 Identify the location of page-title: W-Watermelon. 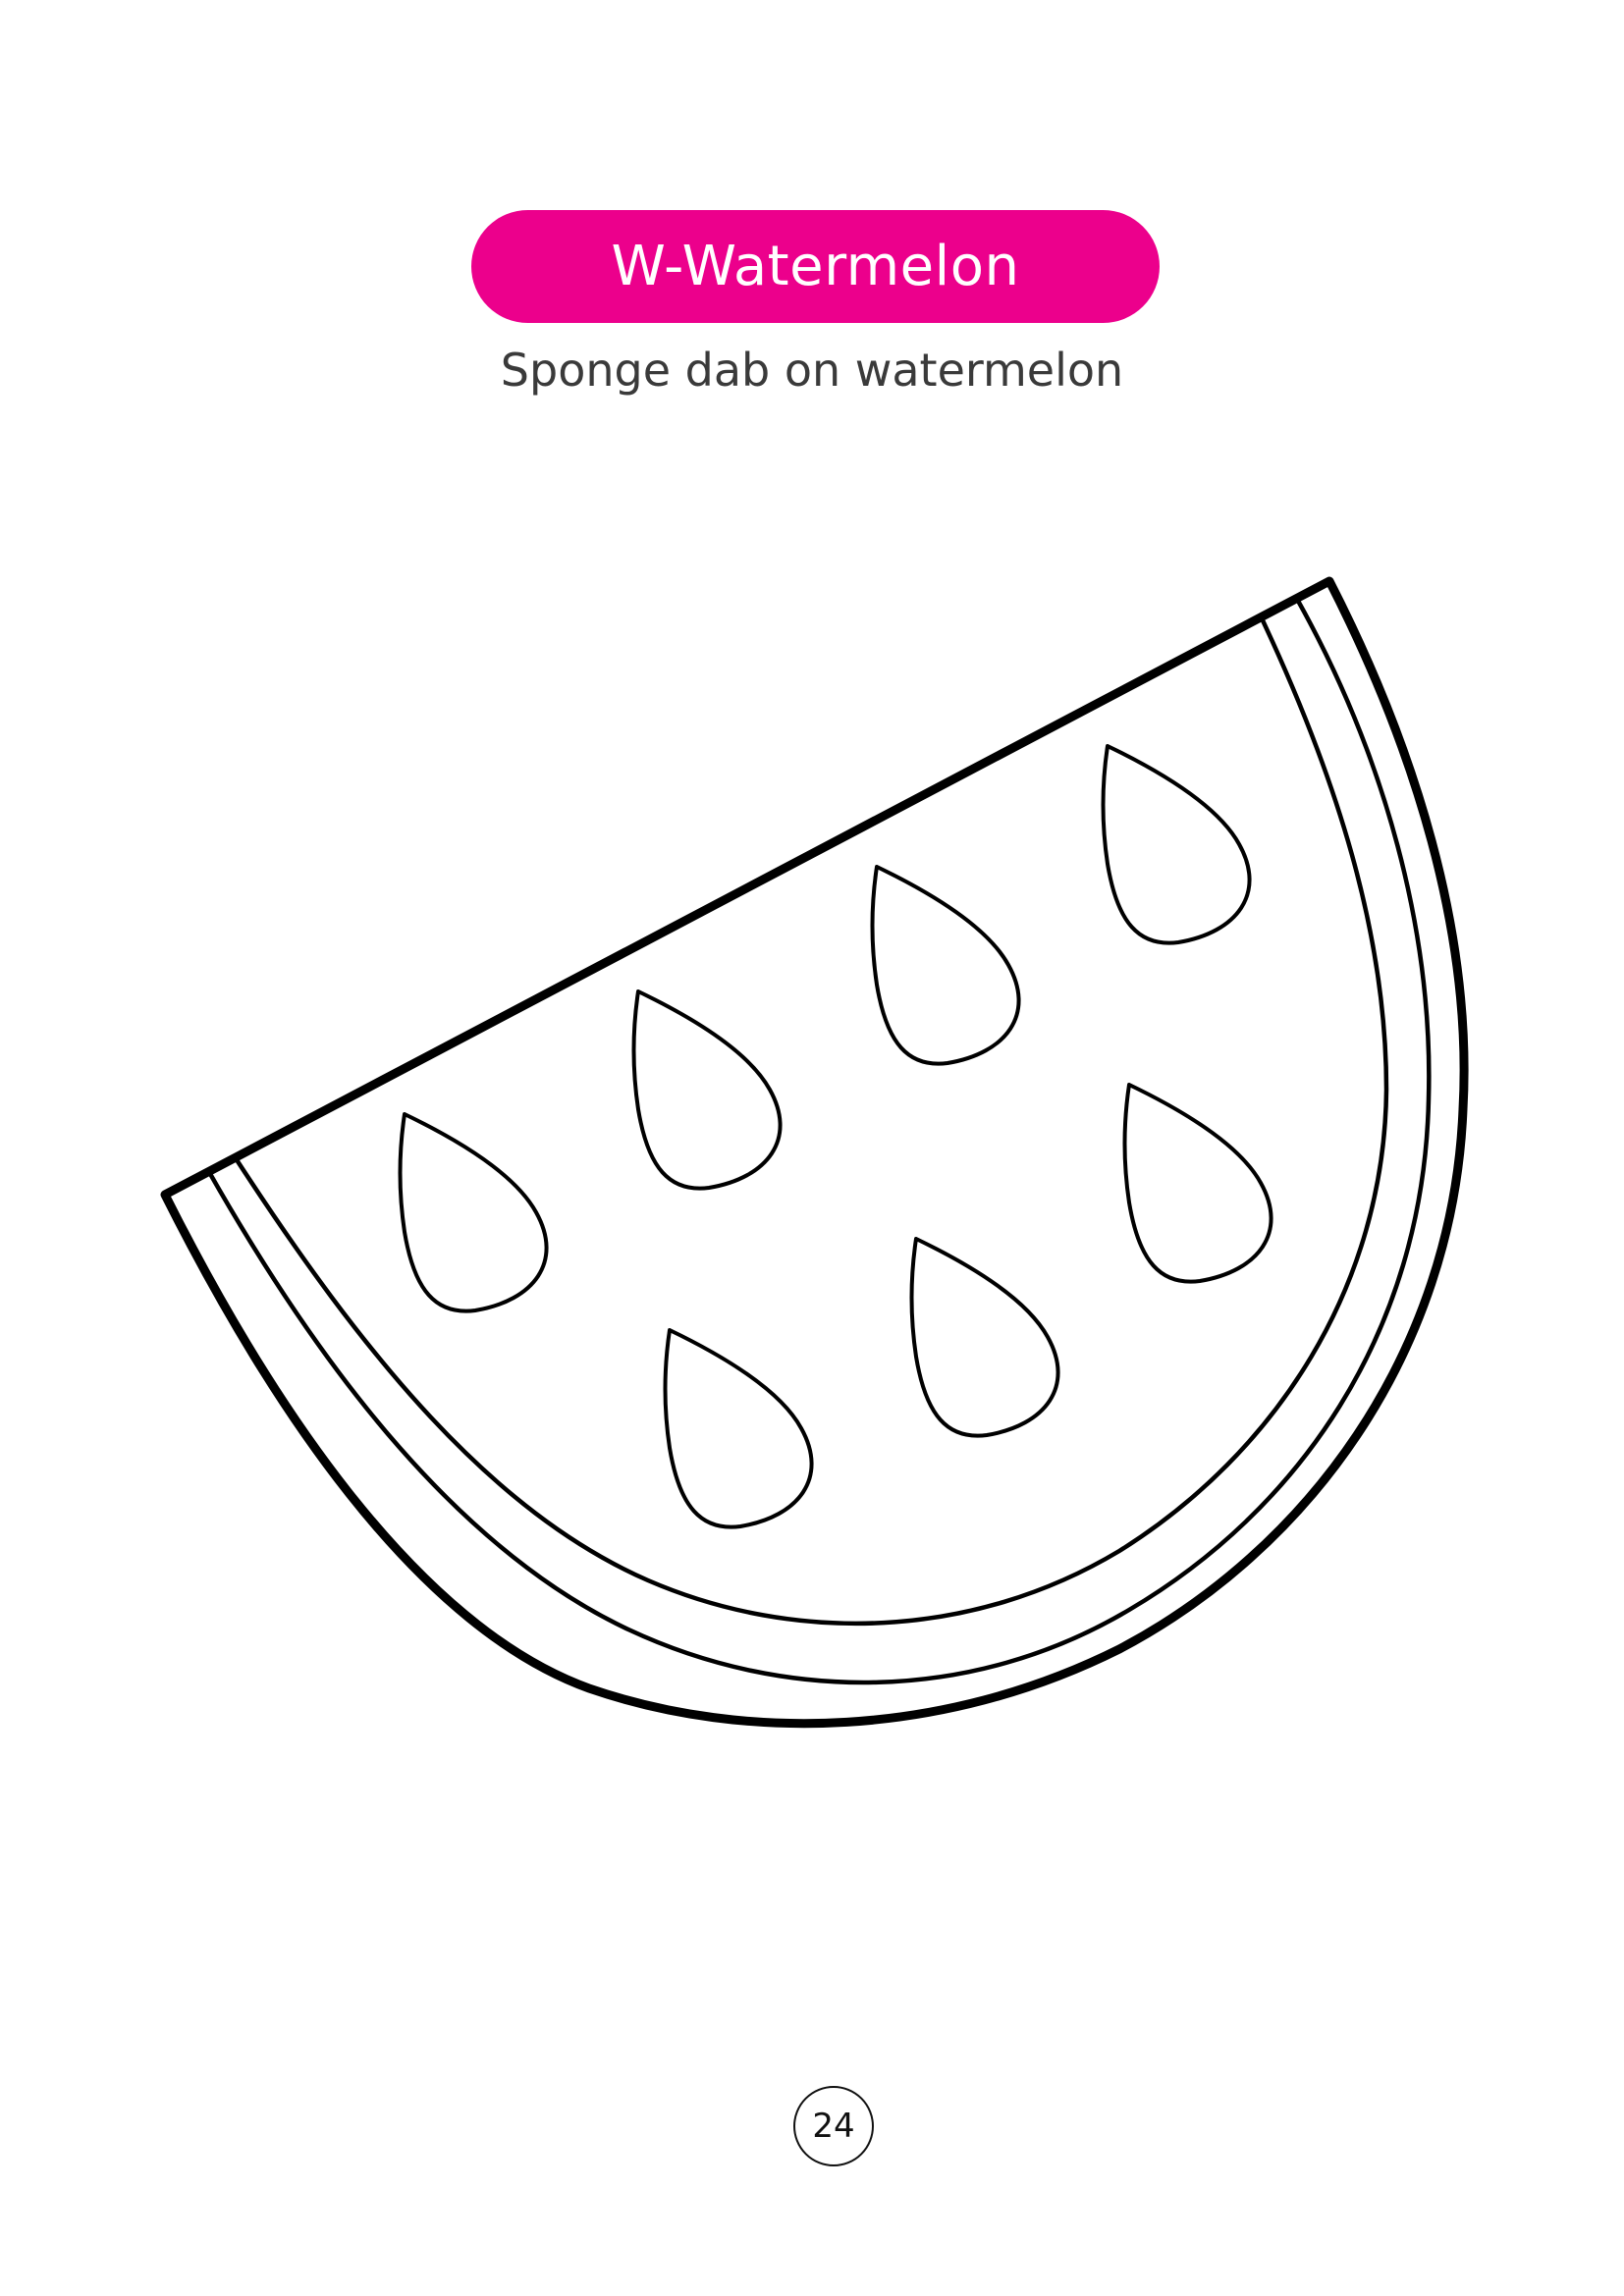
(815, 266).